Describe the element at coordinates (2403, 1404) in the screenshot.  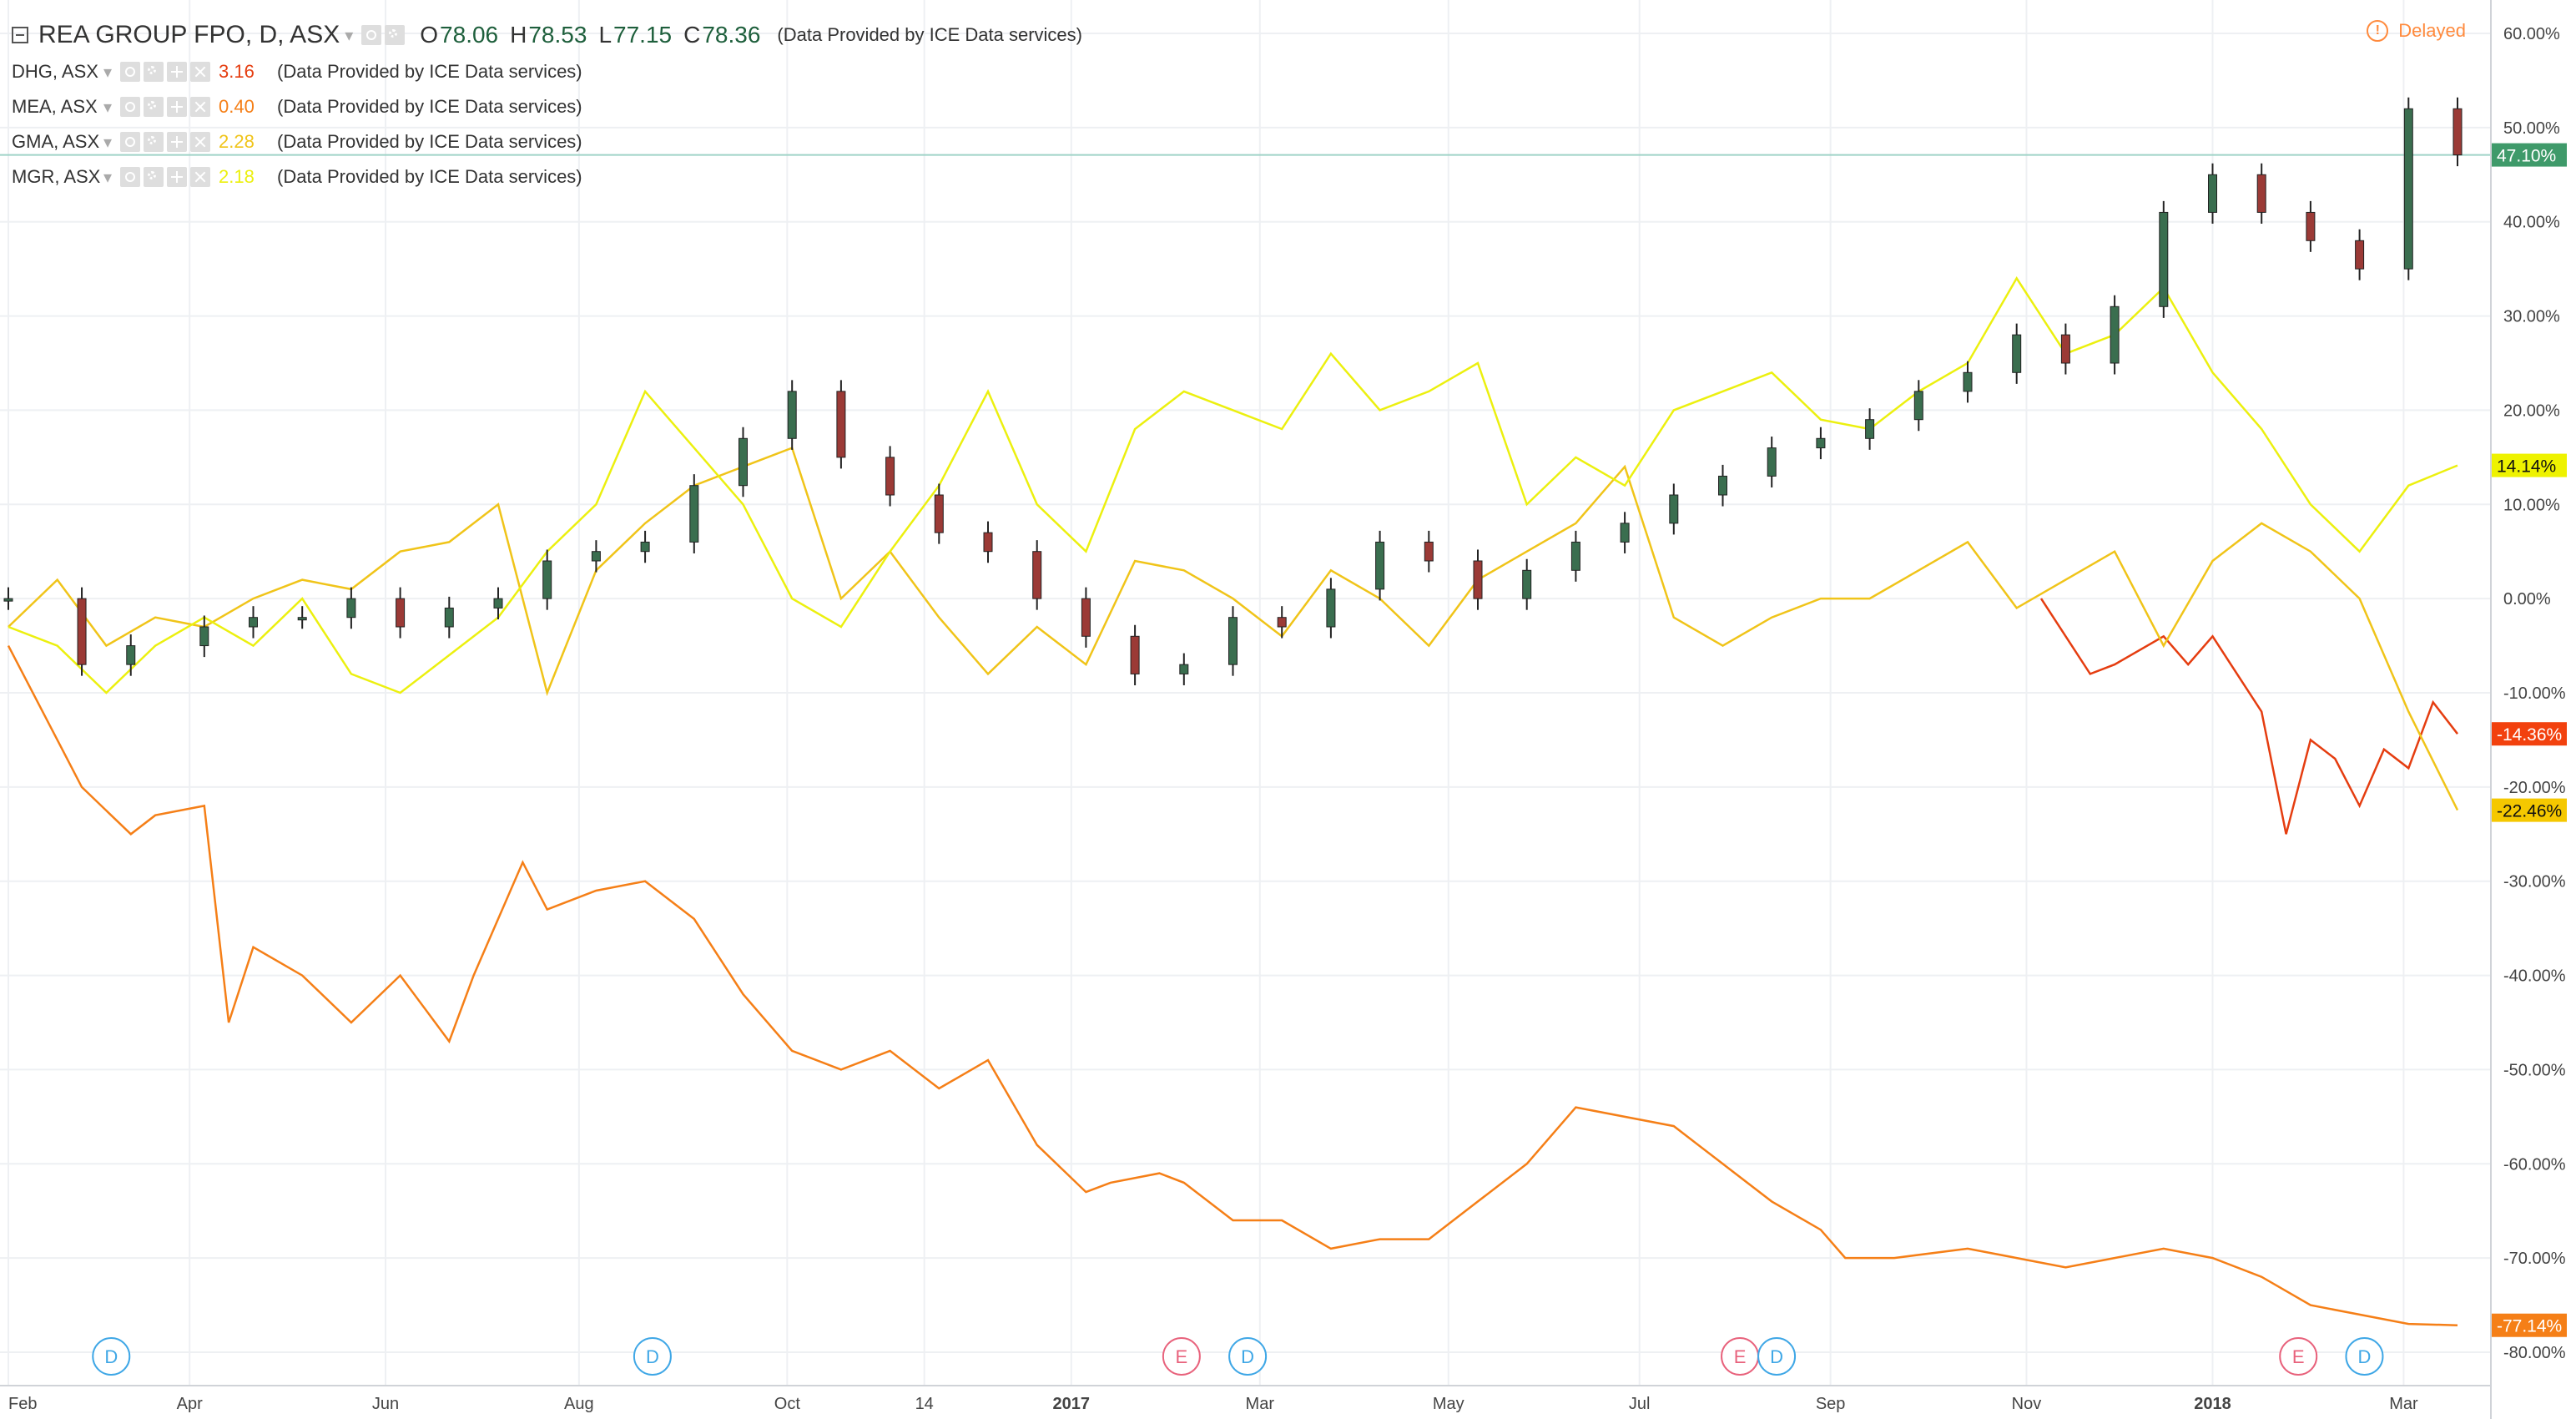
I see `x-tick-label: Mar` at that location.